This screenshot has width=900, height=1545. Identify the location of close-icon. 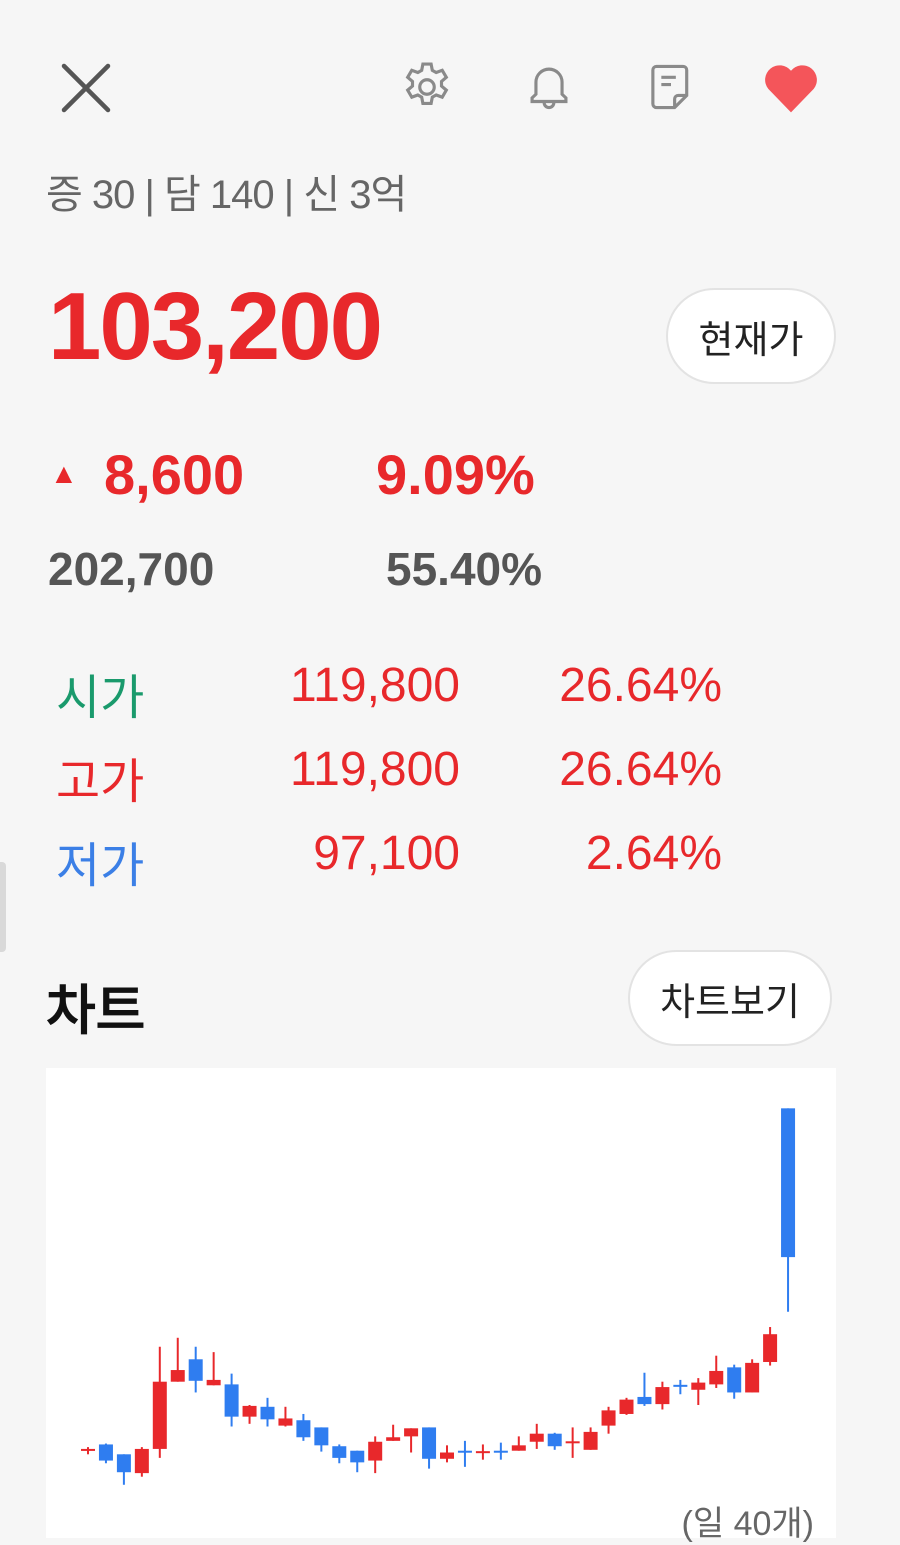
(86, 88).